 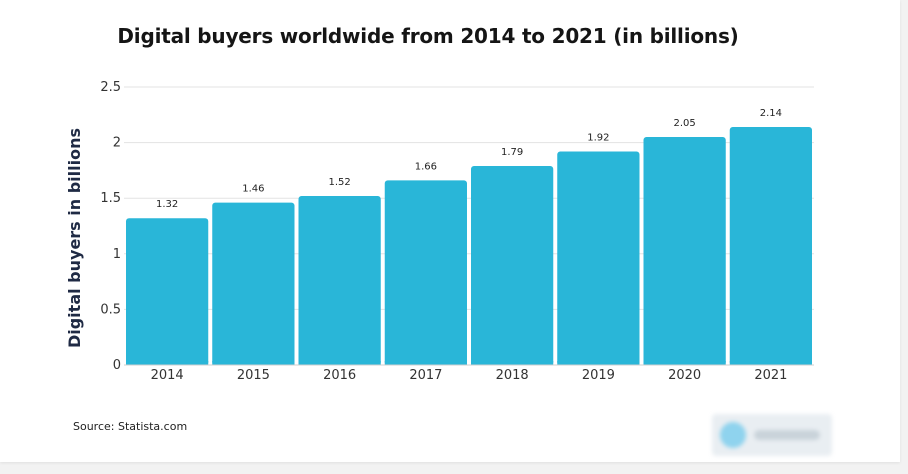 What do you see at coordinates (110, 87) in the screenshot?
I see `y-tick-label: 2.5` at bounding box center [110, 87].